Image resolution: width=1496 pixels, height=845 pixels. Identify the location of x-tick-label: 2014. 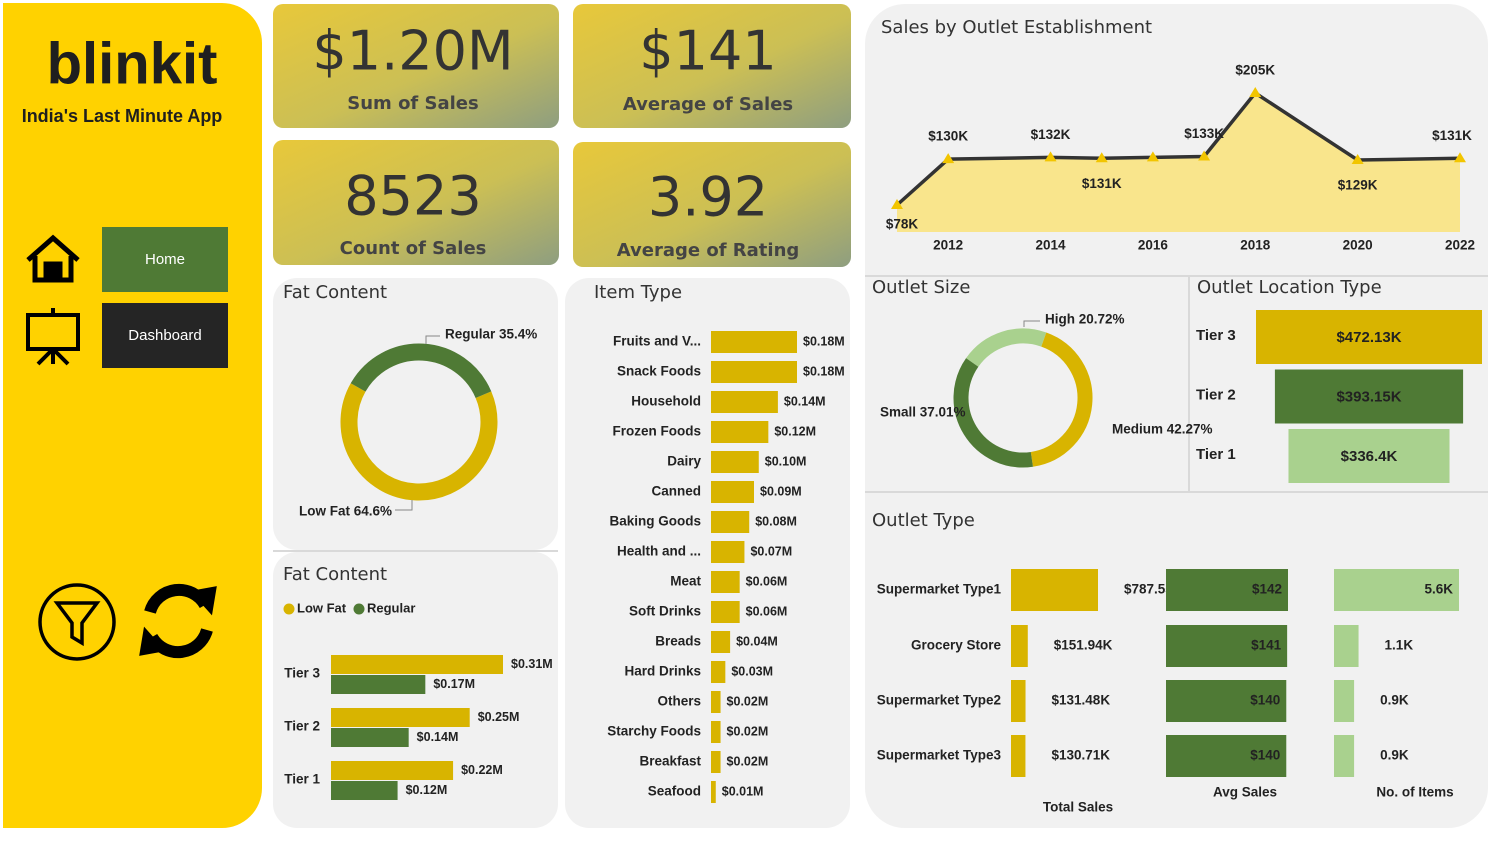
(1051, 245).